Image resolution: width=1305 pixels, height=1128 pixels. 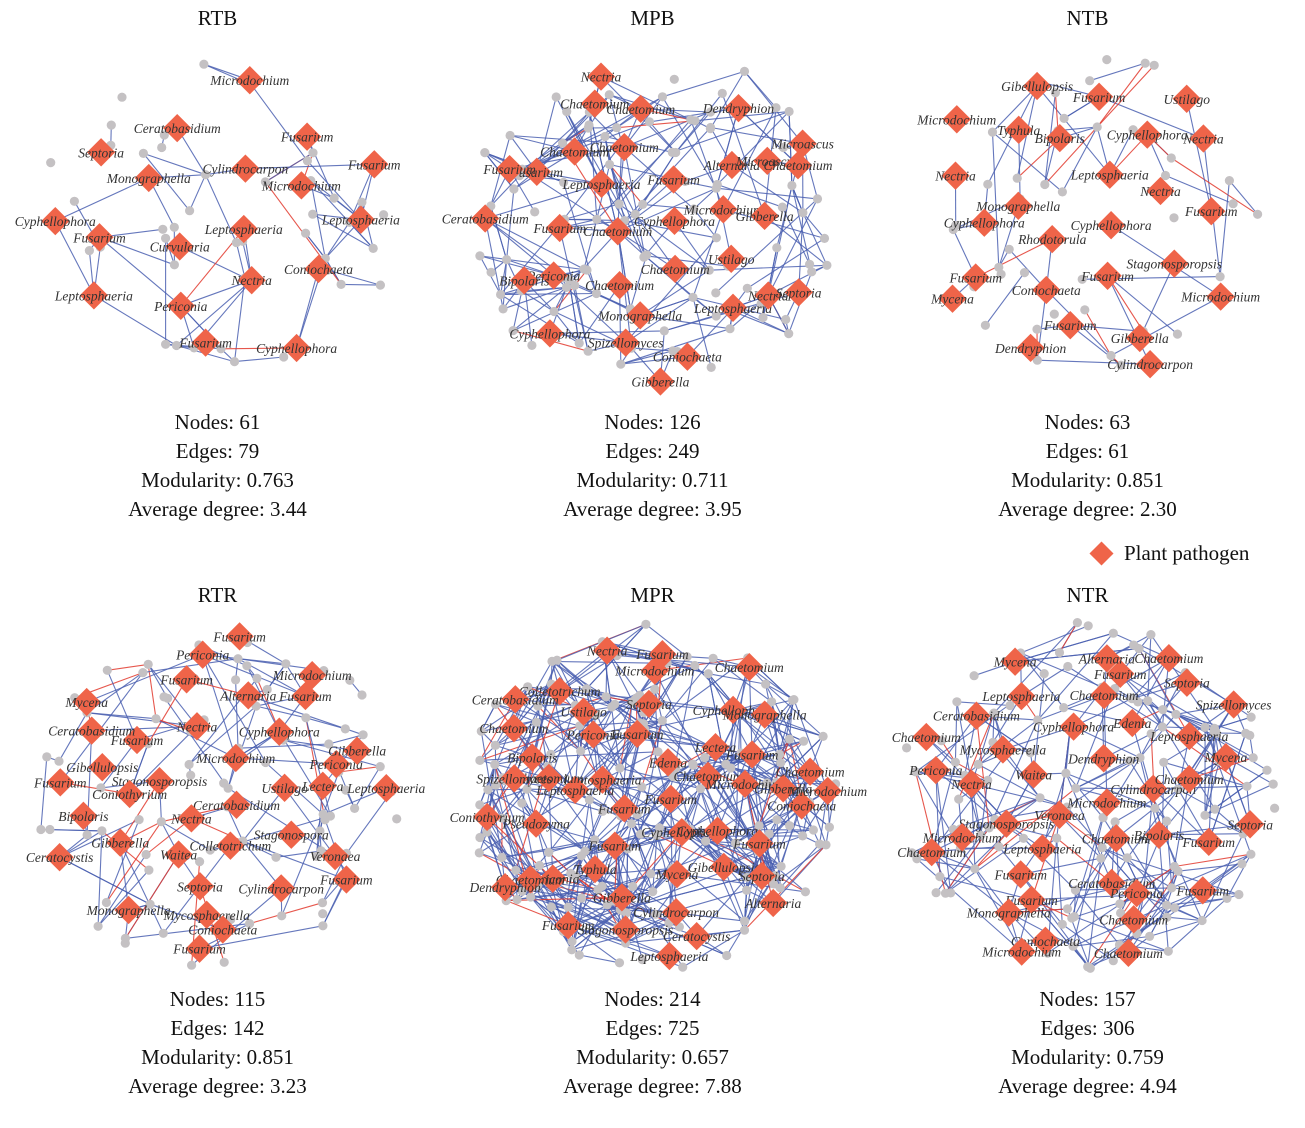 I want to click on nodes-stat: Nodes: 157, so click(x=1087, y=999).